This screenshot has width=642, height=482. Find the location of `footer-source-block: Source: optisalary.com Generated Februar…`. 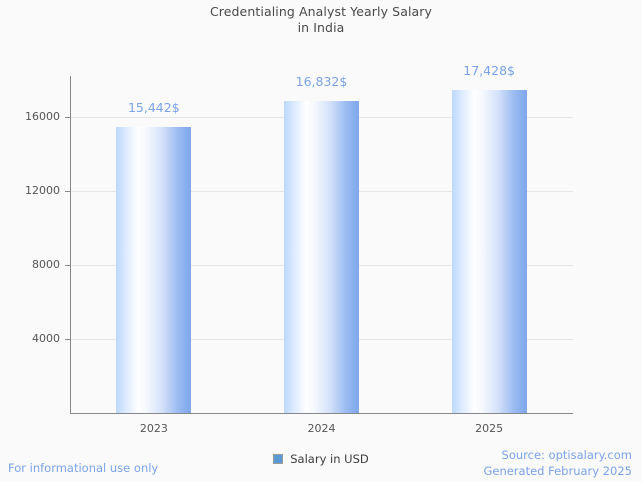

footer-source-block: Source: optisalary.com Generated Februar… is located at coordinates (557, 463).